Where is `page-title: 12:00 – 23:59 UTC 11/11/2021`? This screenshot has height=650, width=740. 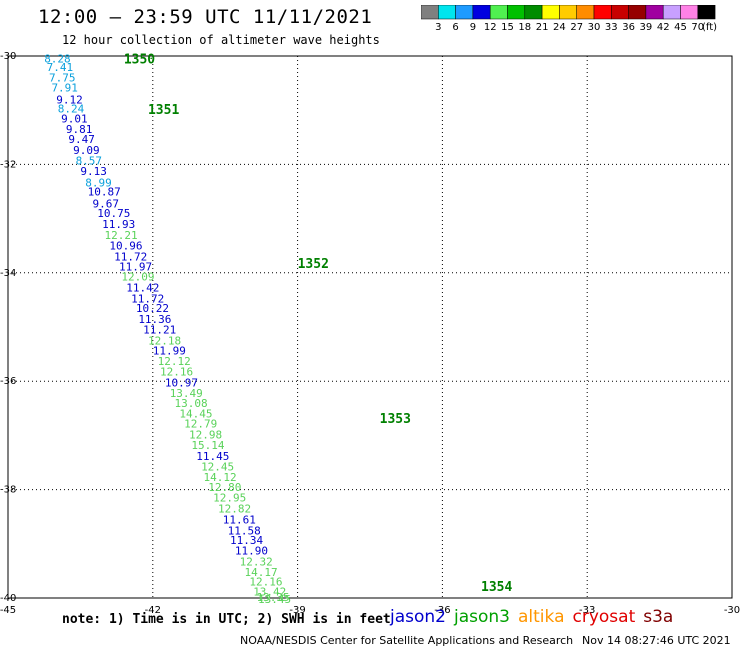
page-title: 12:00 – 23:59 UTC 11/11/2021 is located at coordinates (205, 17).